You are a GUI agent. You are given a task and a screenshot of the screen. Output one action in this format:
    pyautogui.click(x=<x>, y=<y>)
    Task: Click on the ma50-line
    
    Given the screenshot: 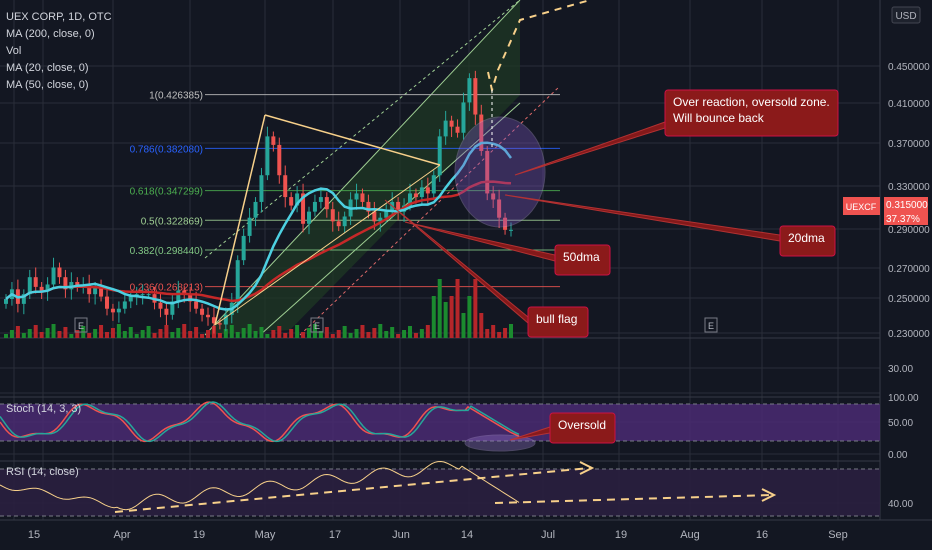 What is the action you would take?
    pyautogui.click(x=258, y=241)
    